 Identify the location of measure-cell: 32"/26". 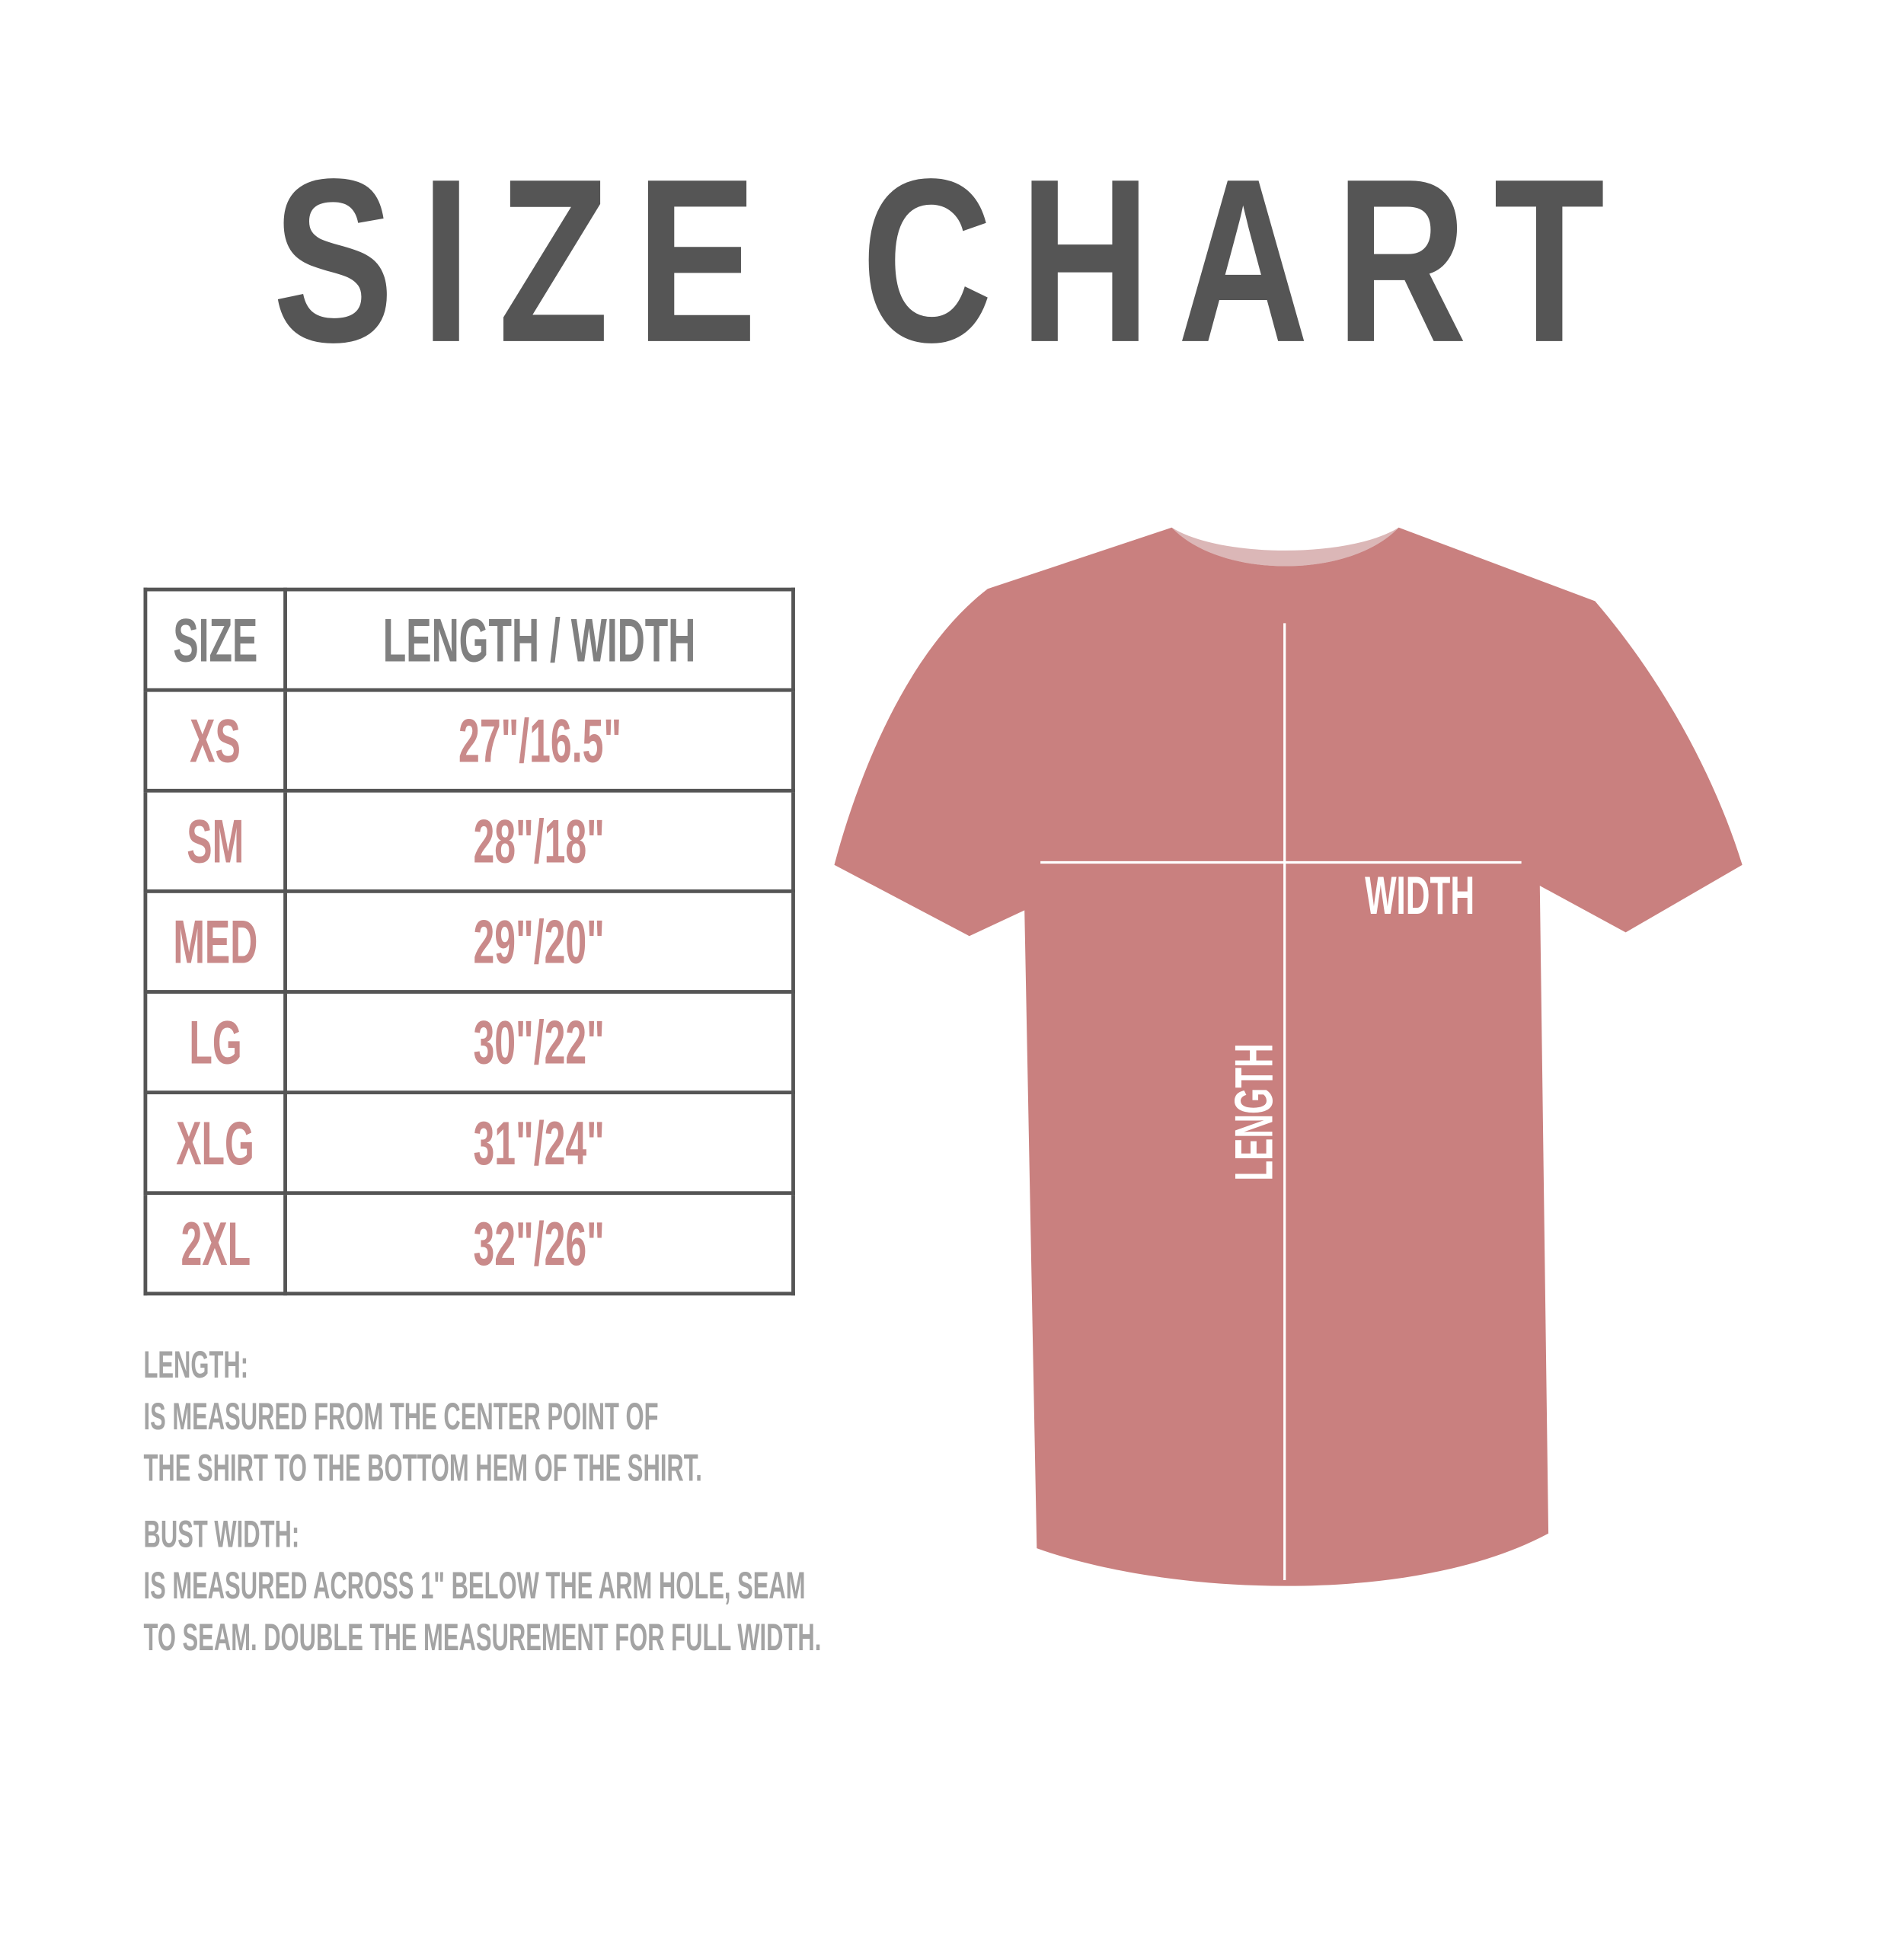
(539, 1243).